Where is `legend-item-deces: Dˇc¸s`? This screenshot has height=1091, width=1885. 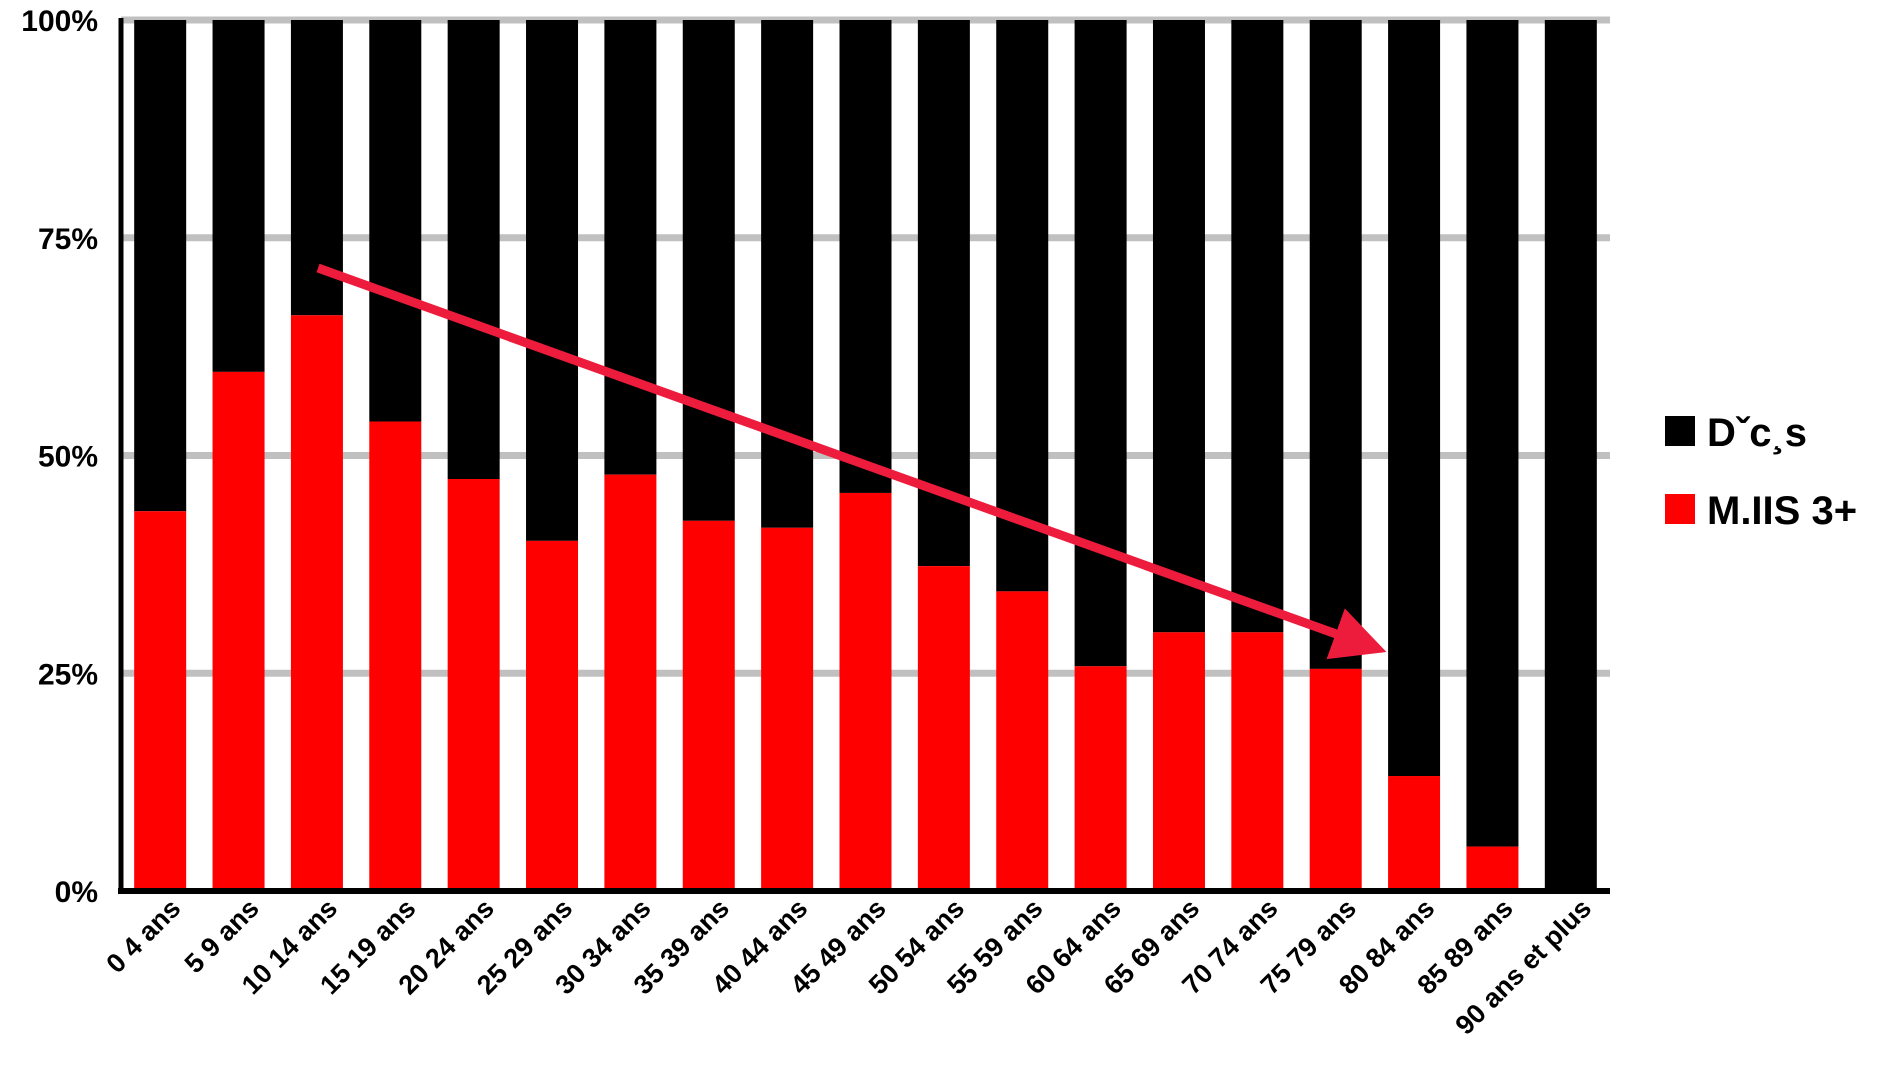 legend-item-deces: Dˇc¸s is located at coordinates (1736, 433).